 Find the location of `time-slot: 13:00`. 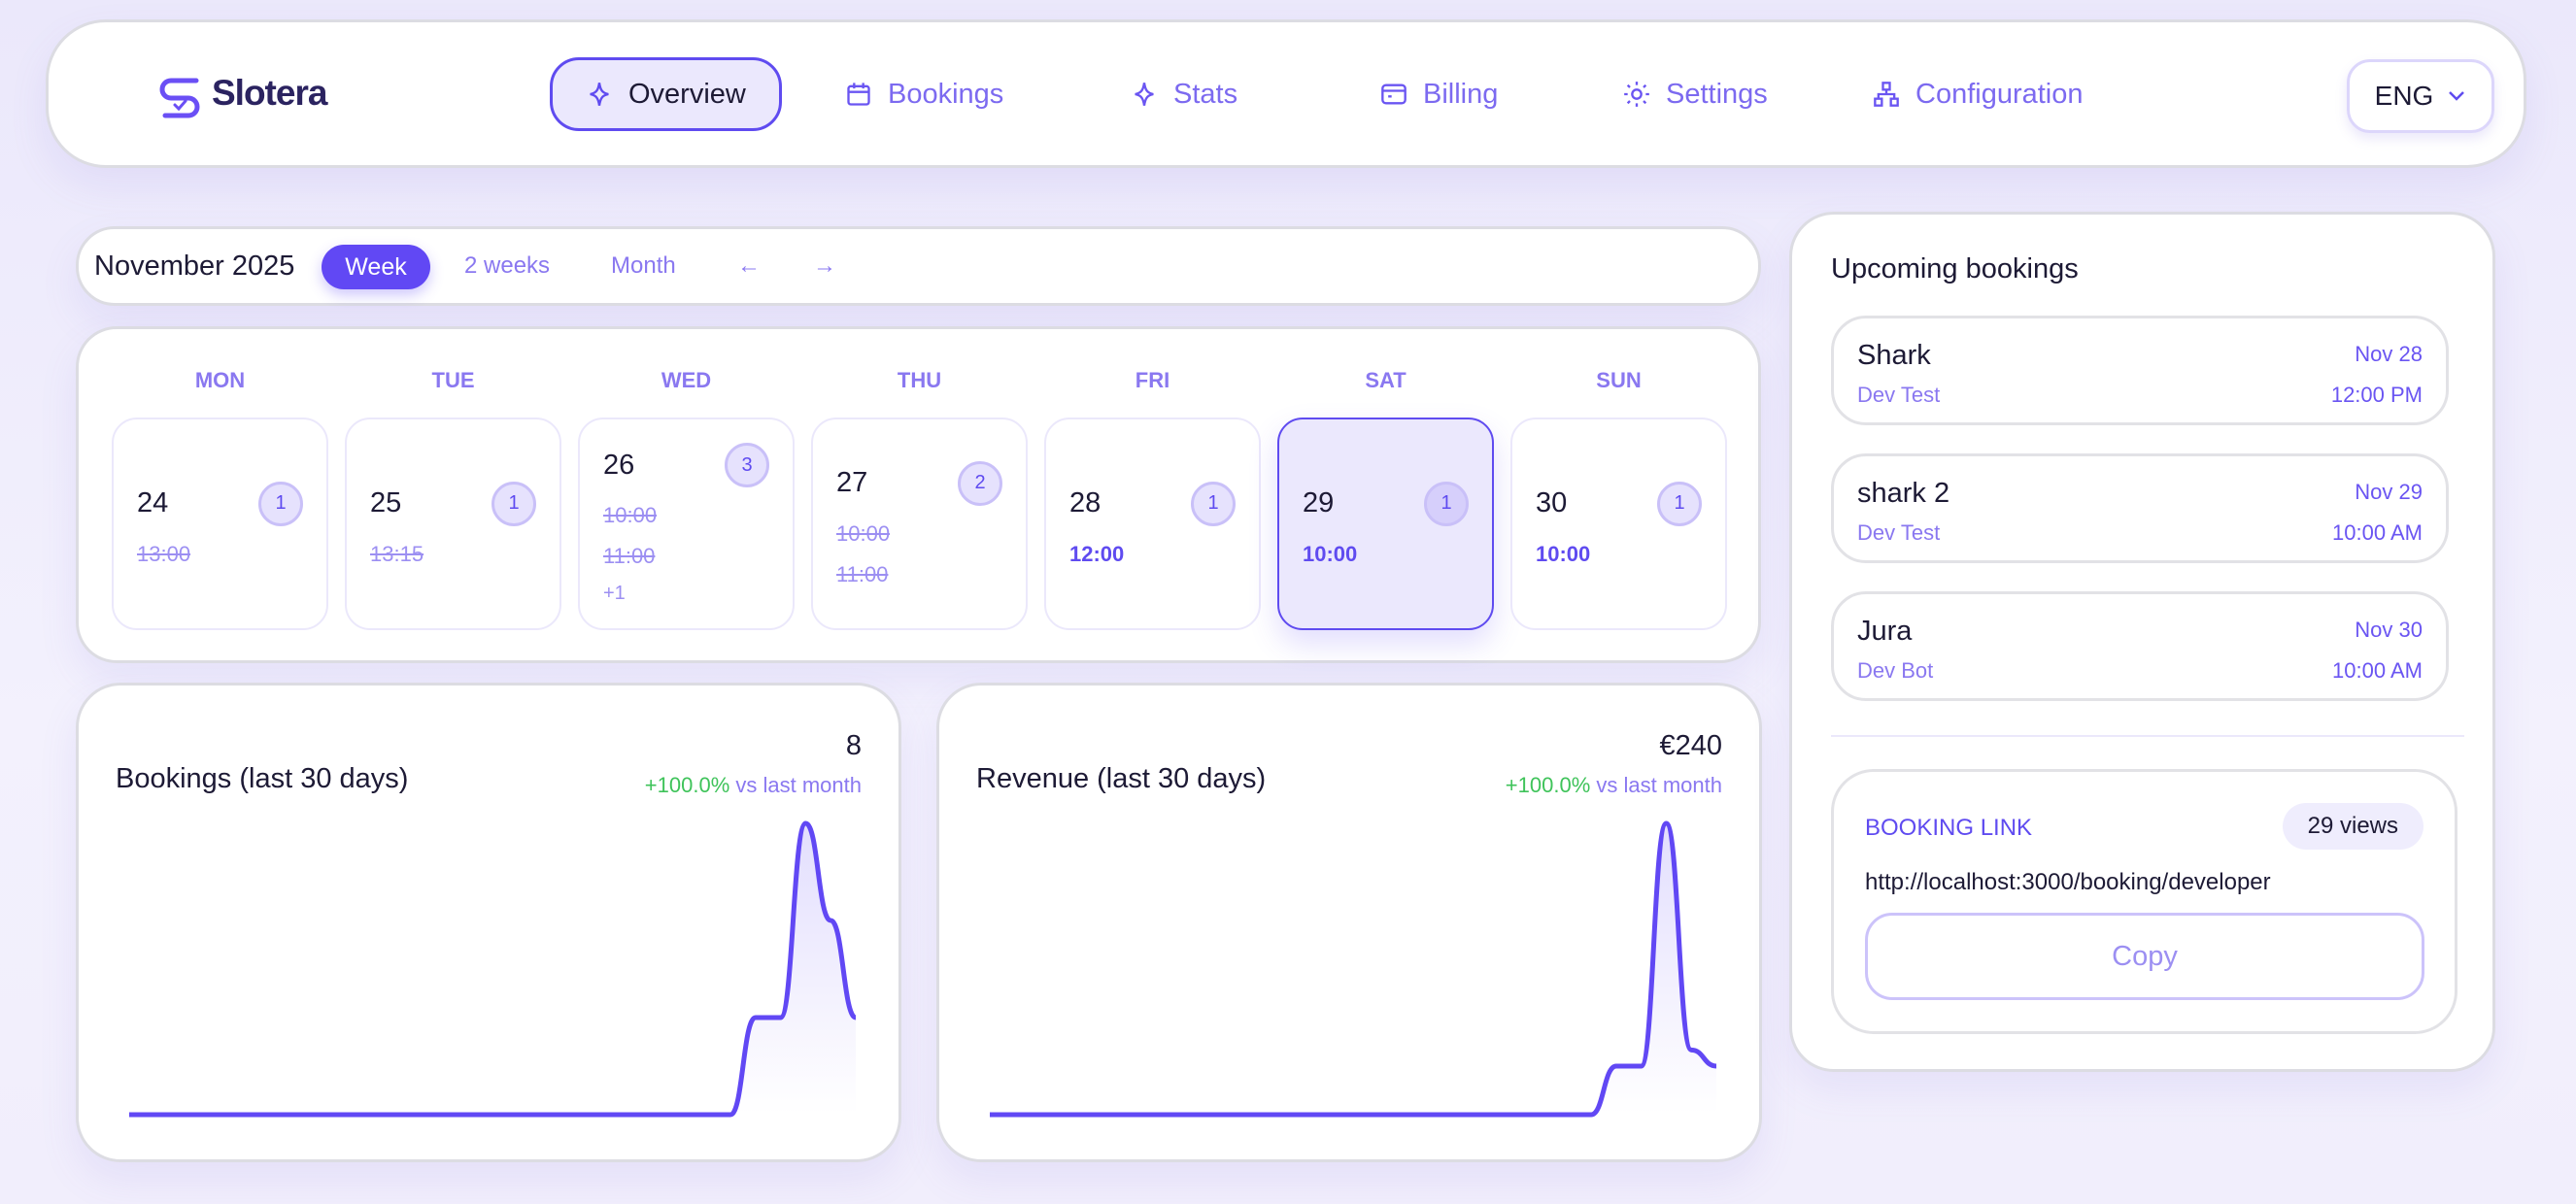

time-slot: 13:00 is located at coordinates (164, 554).